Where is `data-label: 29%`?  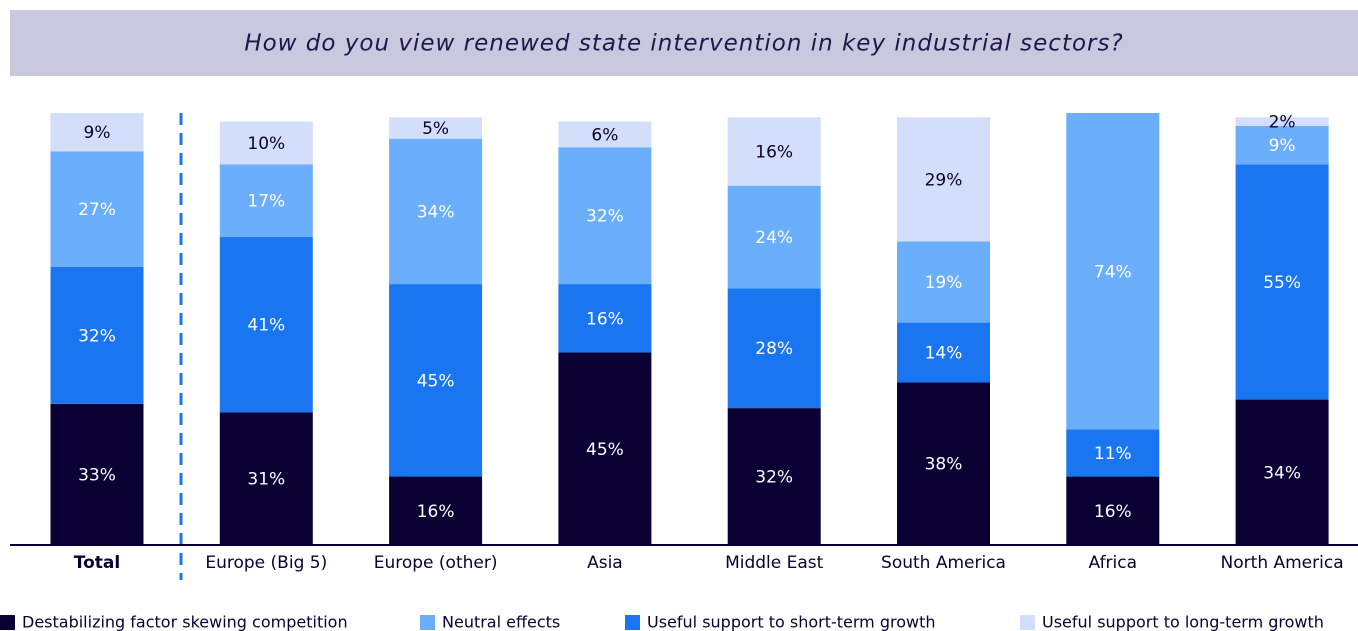 data-label: 29% is located at coordinates (944, 180).